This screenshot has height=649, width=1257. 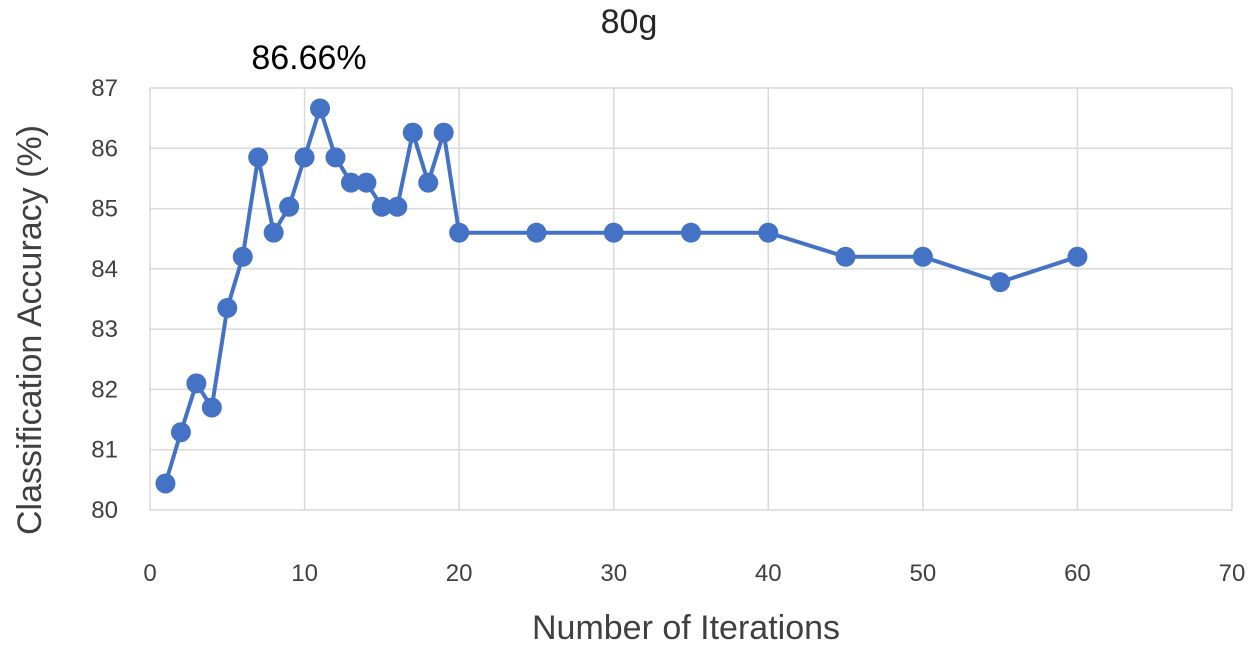 I want to click on x-tick-label: 70, so click(x=1232, y=573).